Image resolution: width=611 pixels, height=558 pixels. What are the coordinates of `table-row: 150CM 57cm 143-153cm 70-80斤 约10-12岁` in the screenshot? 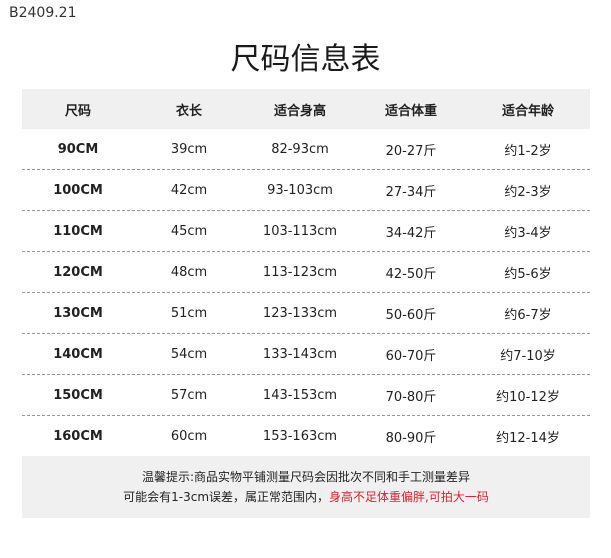 It's located at (306, 395).